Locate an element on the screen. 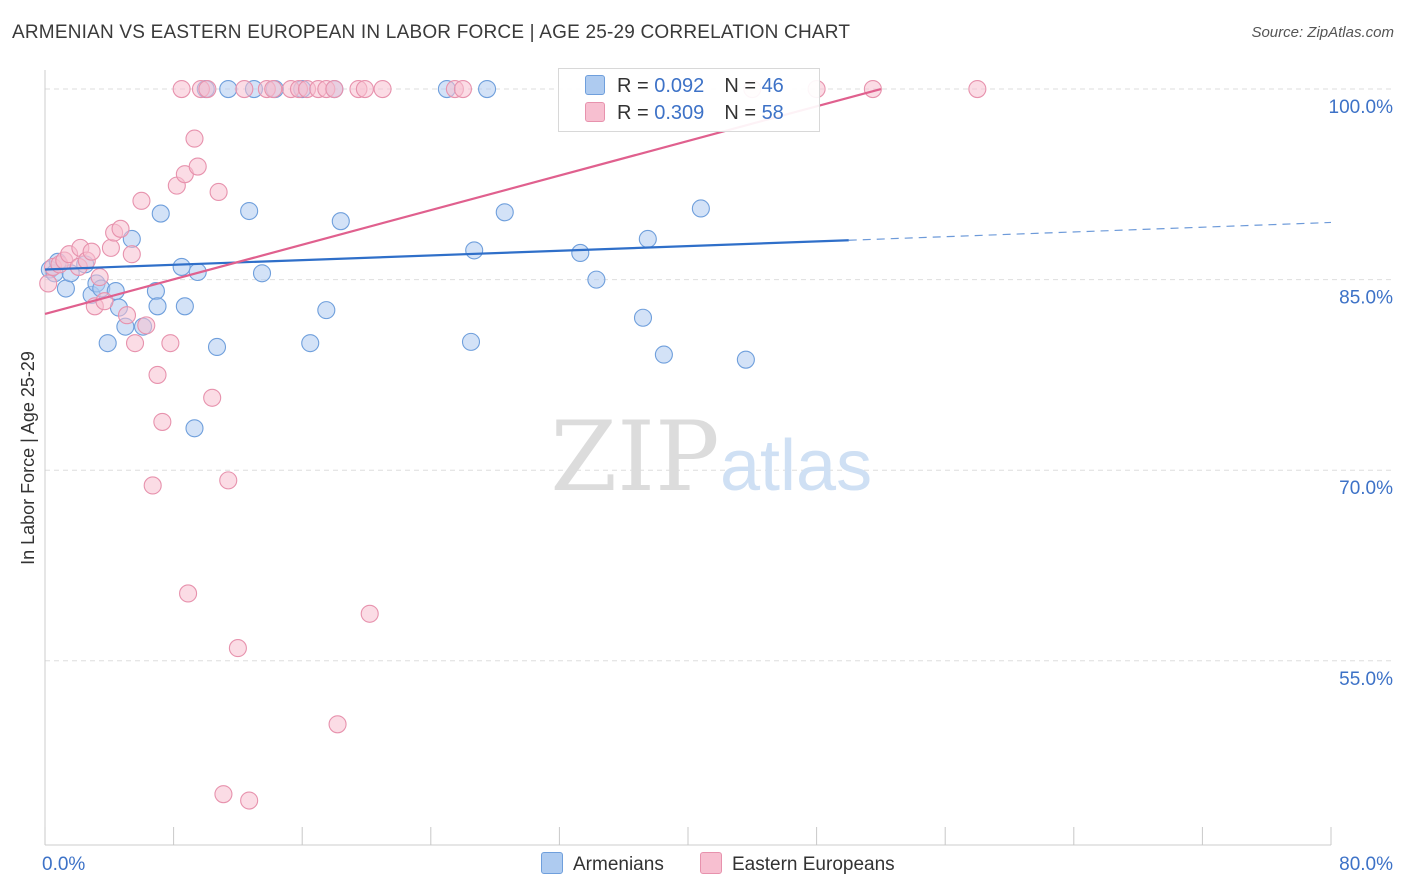 The image size is (1406, 892). armenians-r-value: 0.092 is located at coordinates (679, 86).